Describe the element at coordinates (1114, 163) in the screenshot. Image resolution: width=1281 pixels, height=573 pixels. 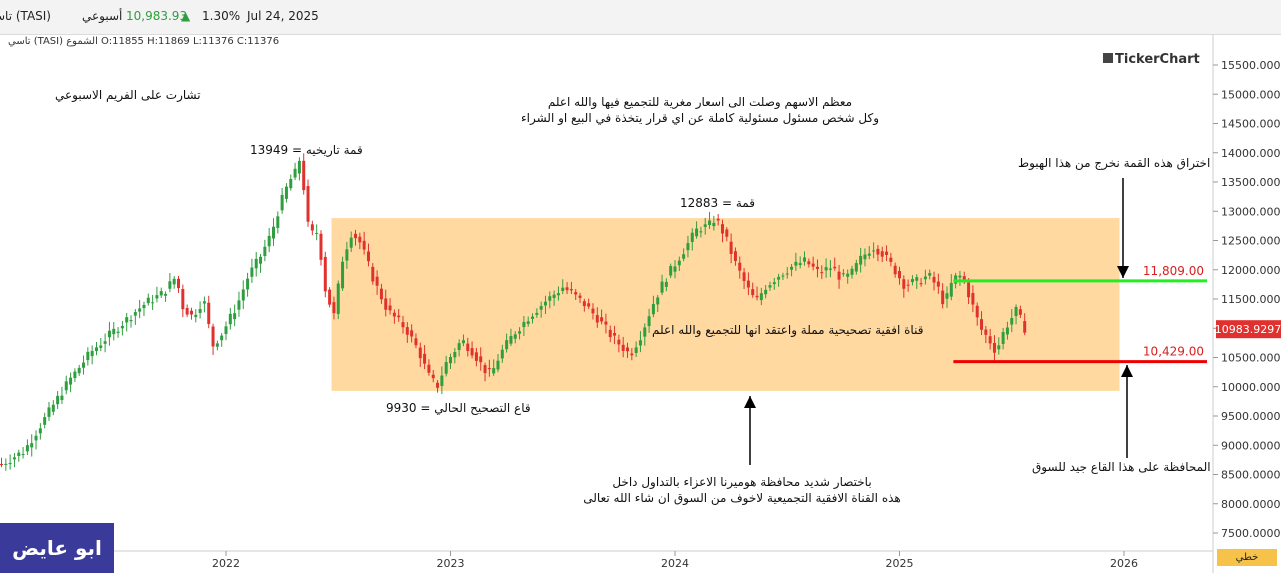
I see `breakout-note: اختراق هذه القمة نخرج من هذا الهبوط` at that location.